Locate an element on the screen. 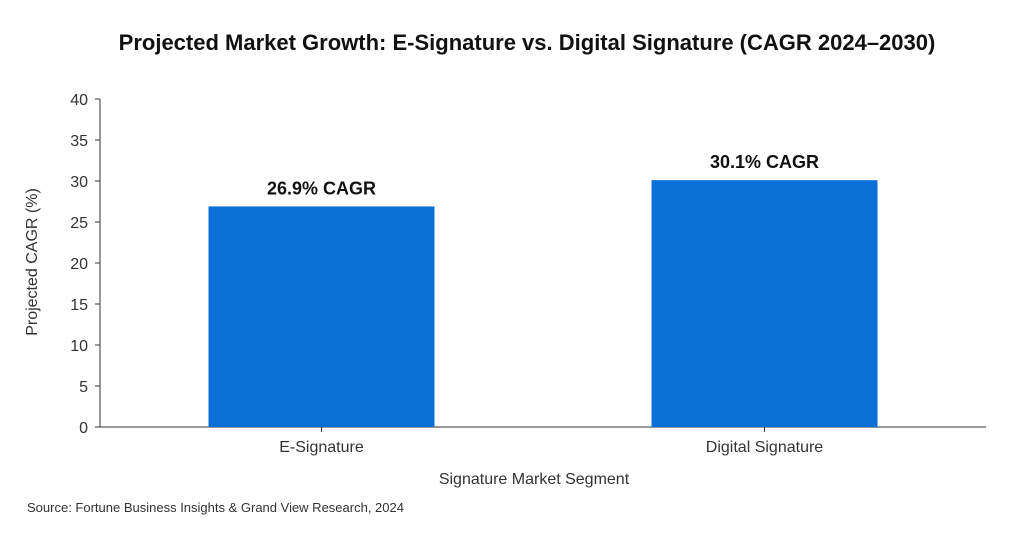  bar-data-label: 30.1% CAGR is located at coordinates (764, 162).